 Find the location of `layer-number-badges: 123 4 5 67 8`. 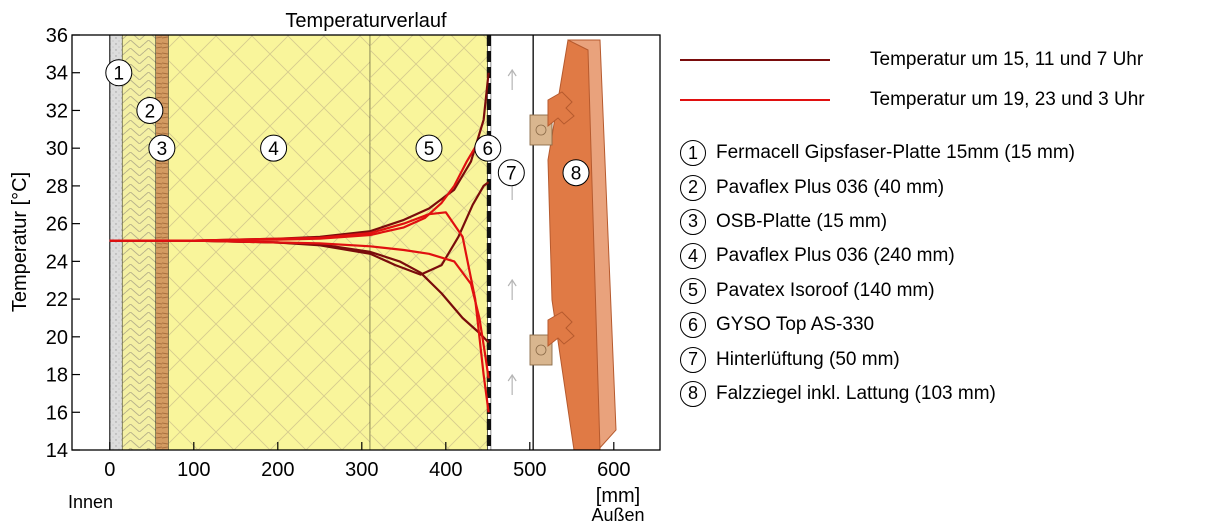

layer-number-badges: 123 4 5 67 8 is located at coordinates (347, 123).